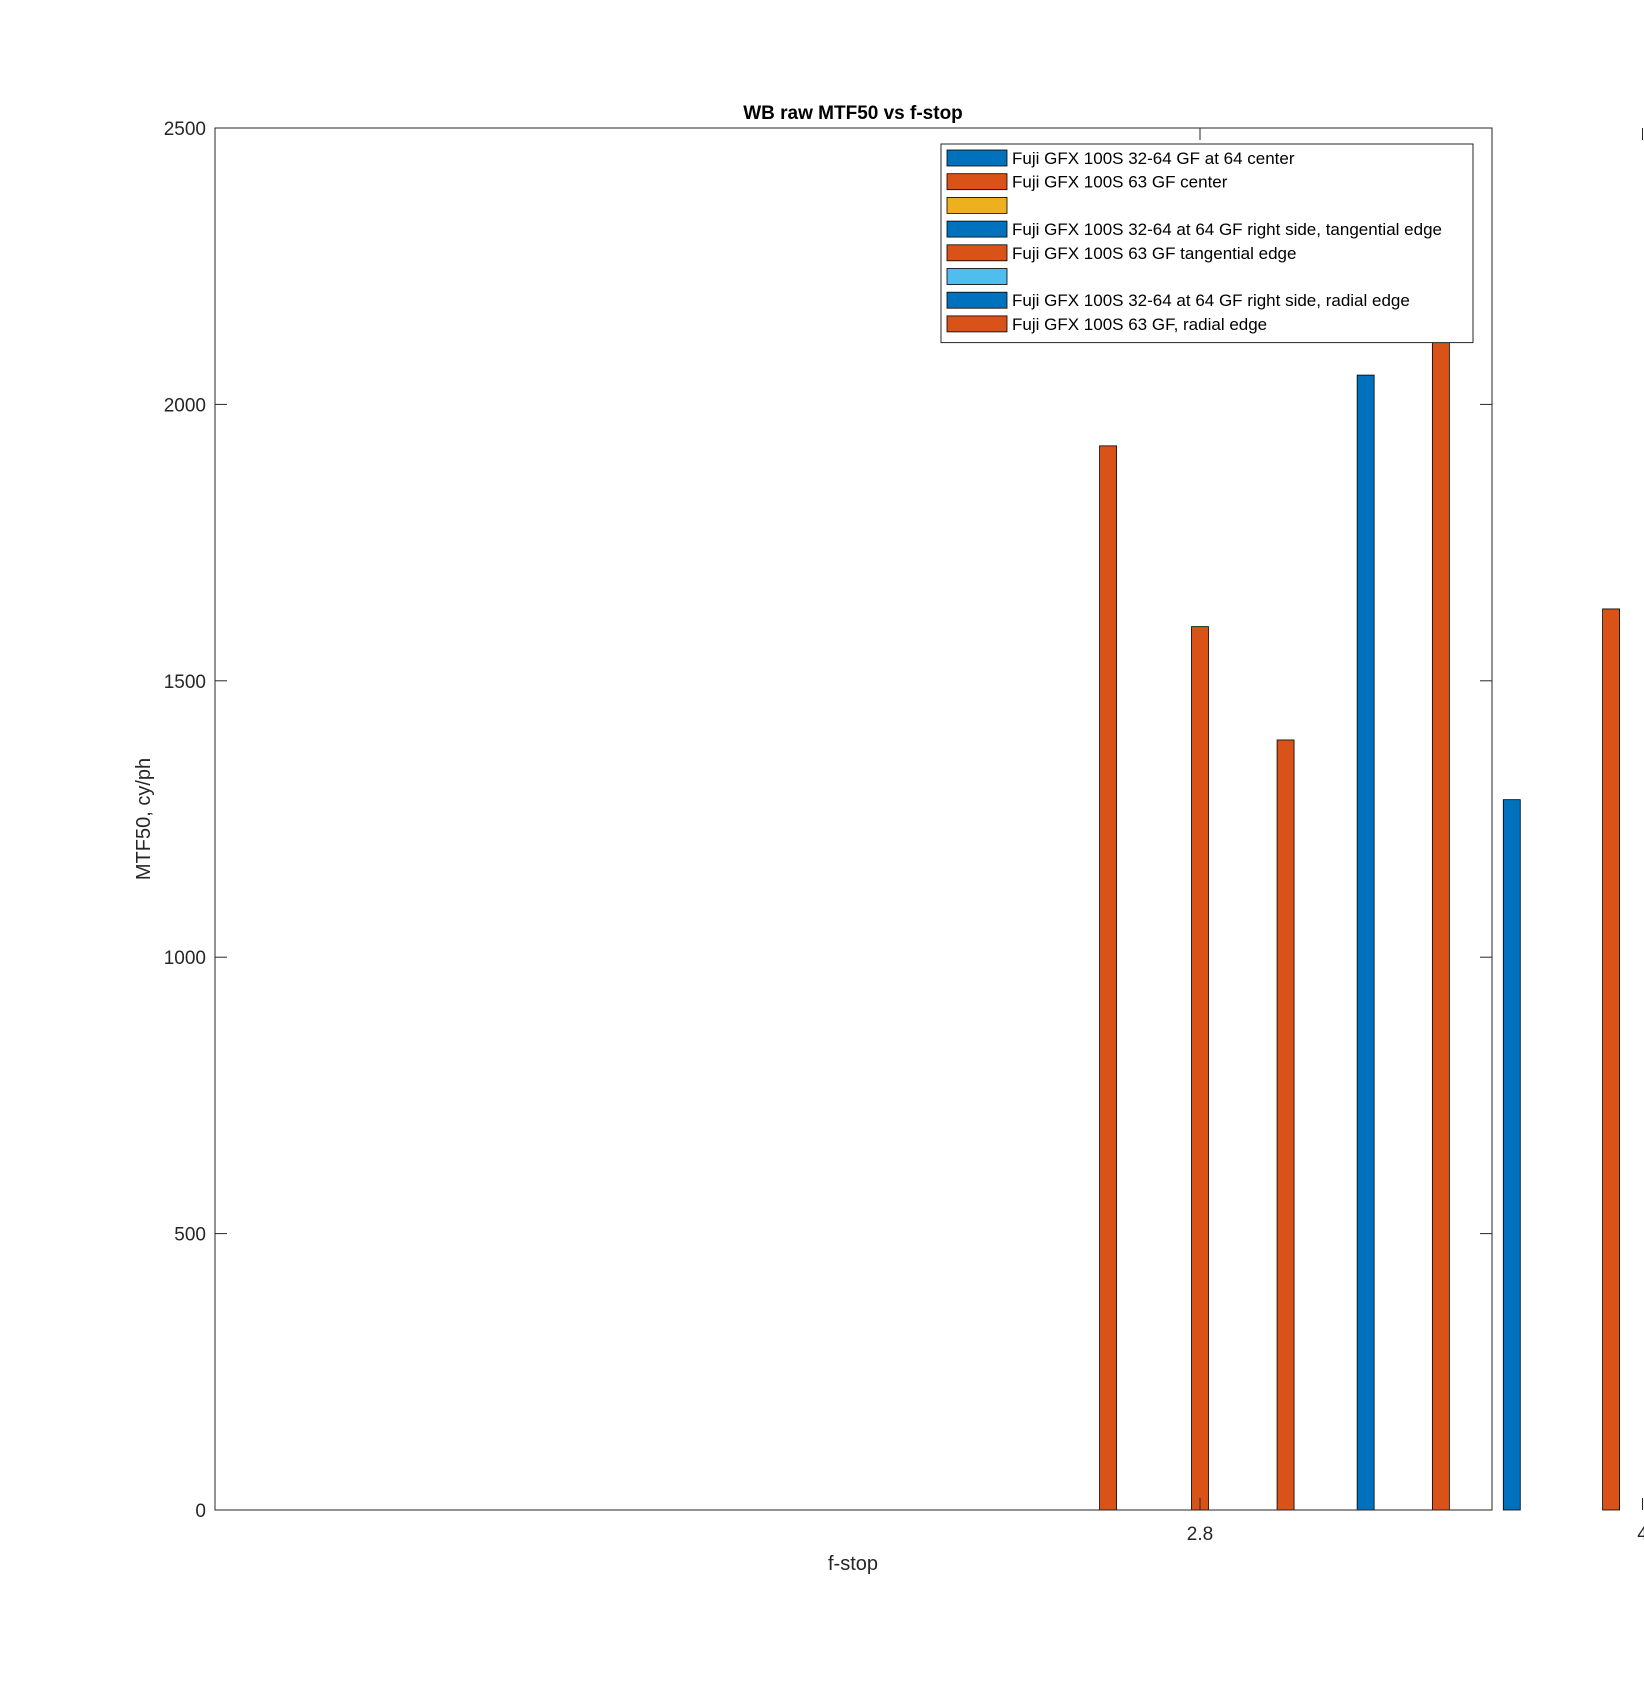  I want to click on y-tick-label: 1500, so click(185, 682).